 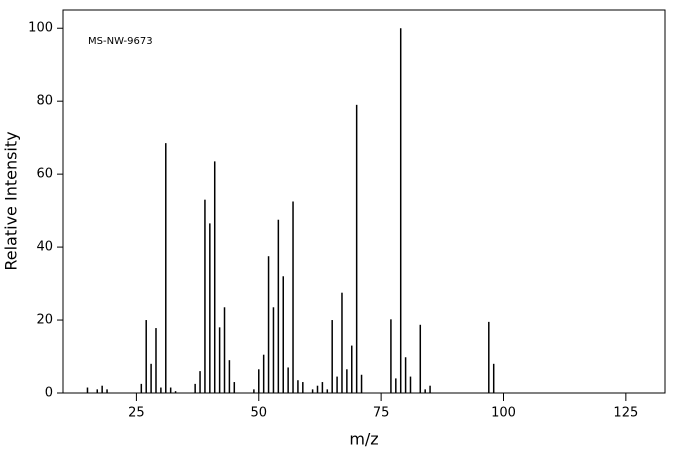 I want to click on y-tick-label: 20, so click(x=44, y=320).